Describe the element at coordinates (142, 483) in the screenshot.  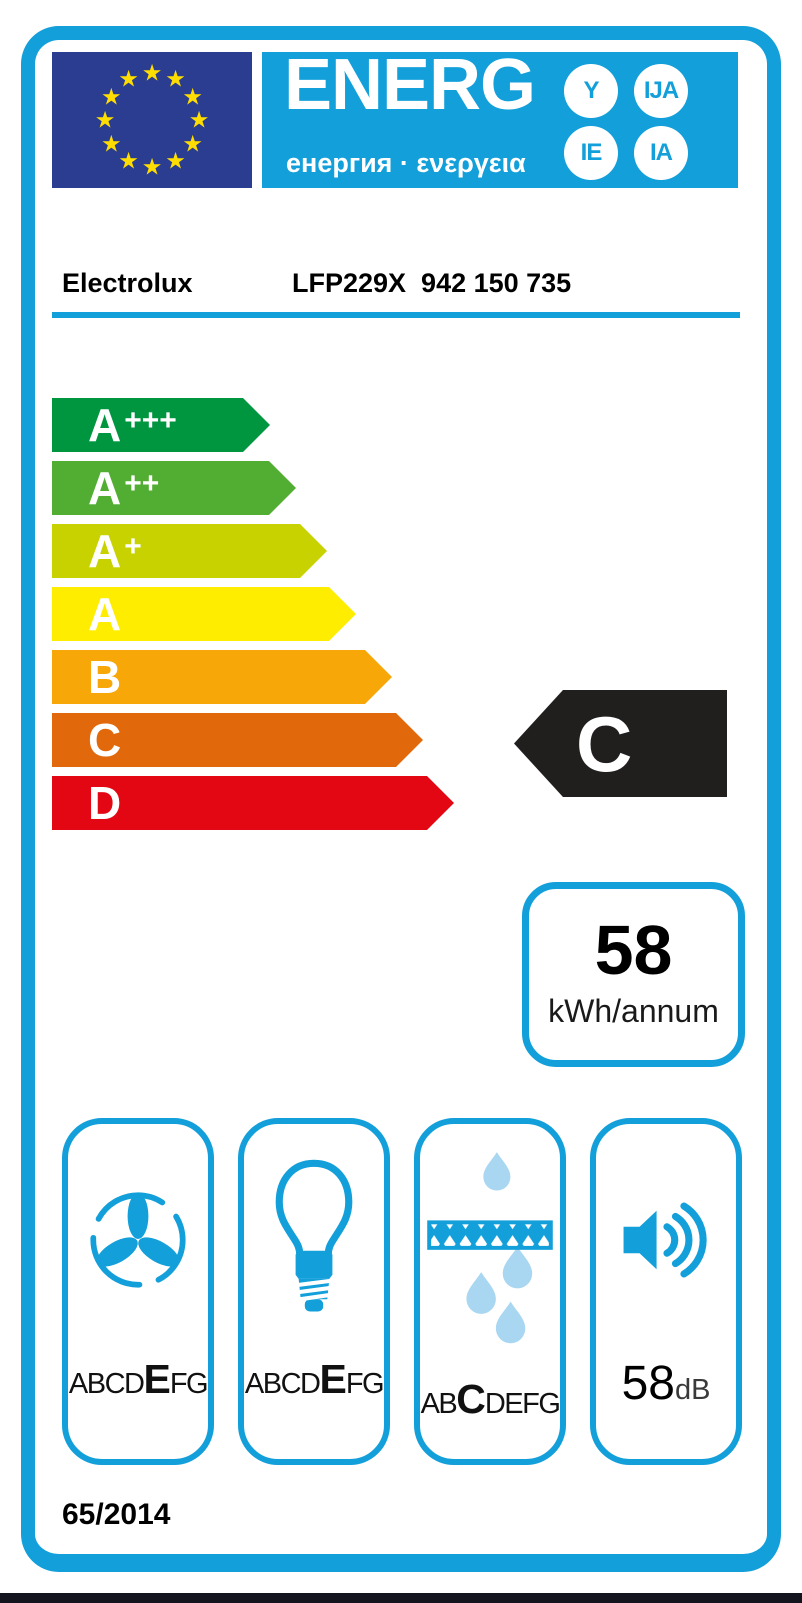
I see `grade-suffix: ++` at that location.